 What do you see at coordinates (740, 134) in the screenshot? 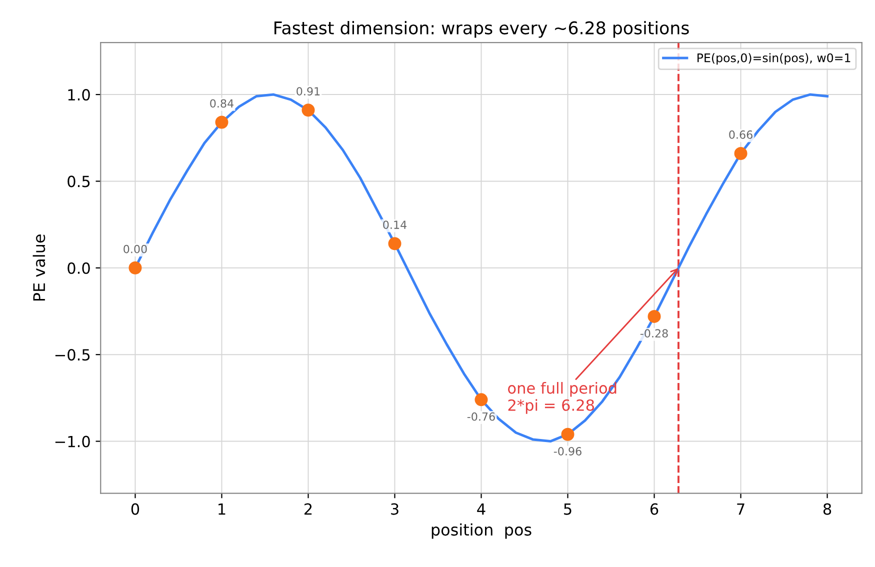
I see `data-label: 0.66` at bounding box center [740, 134].